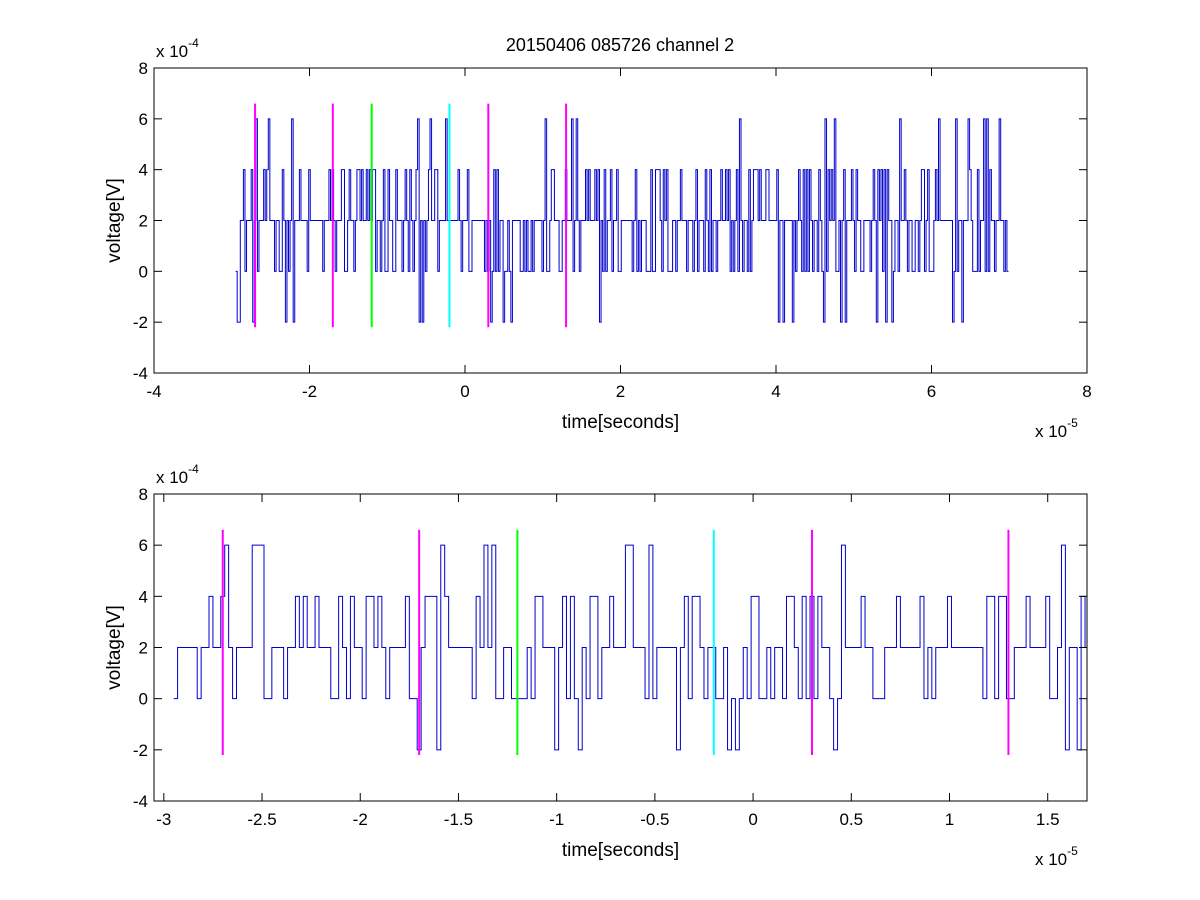  Describe the element at coordinates (1048, 819) in the screenshot. I see `x-tick-label: 1.5` at that location.